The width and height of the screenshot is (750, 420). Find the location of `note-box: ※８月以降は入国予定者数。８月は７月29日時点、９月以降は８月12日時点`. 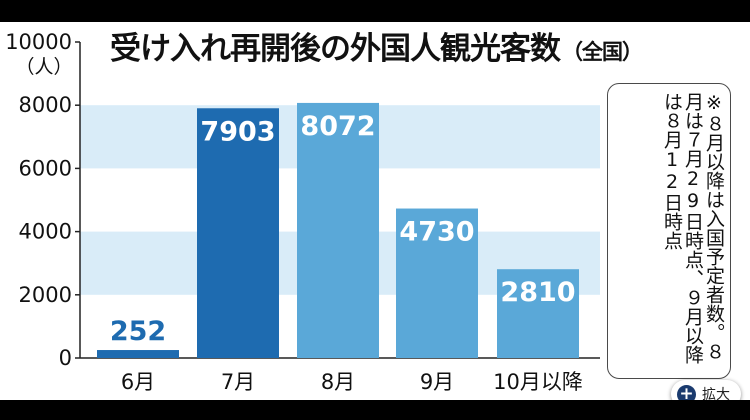

note-box: ※８月以降は入国予定者数。８月は７月29日時点、９月以降は８月12日時点 is located at coordinates (669, 231).